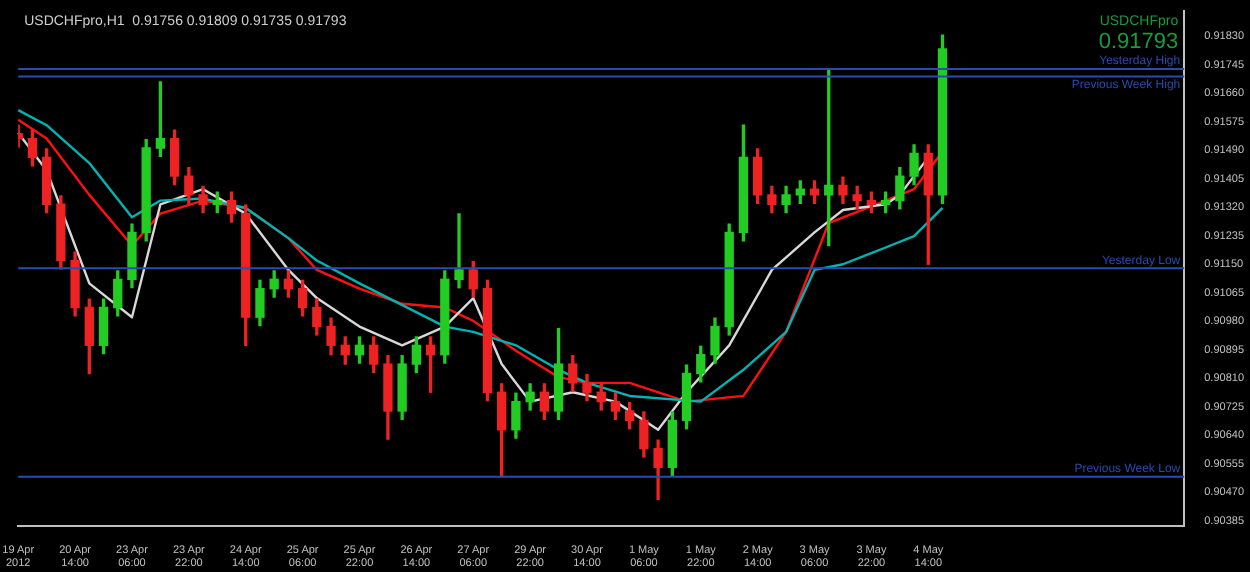 The image size is (1250, 572). I want to click on annotation: 0.91793, so click(1138, 41).